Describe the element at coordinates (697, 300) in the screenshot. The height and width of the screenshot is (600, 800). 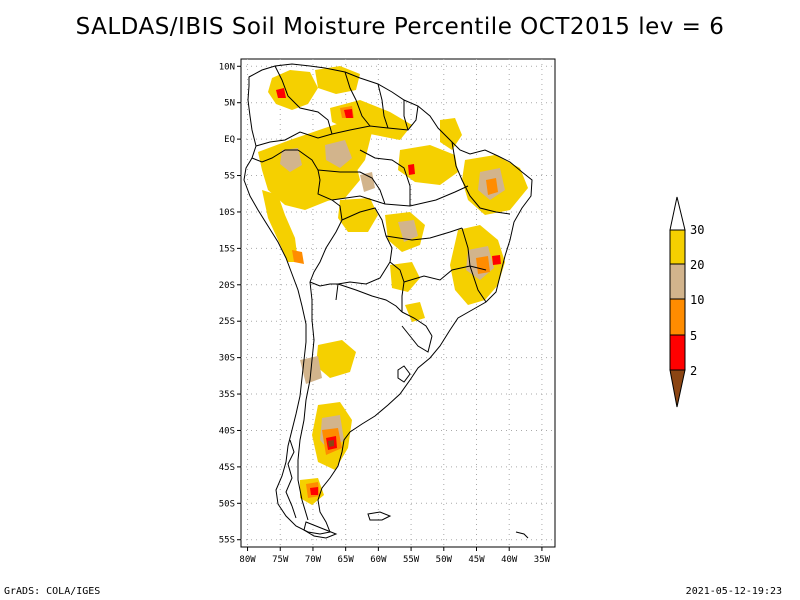
I see `colorbar-label-10: 10` at that location.